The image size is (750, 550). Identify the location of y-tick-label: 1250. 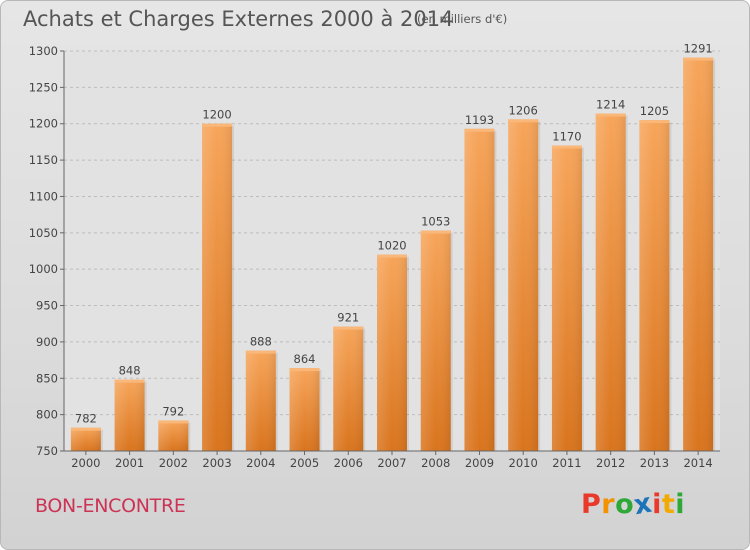
(43, 87).